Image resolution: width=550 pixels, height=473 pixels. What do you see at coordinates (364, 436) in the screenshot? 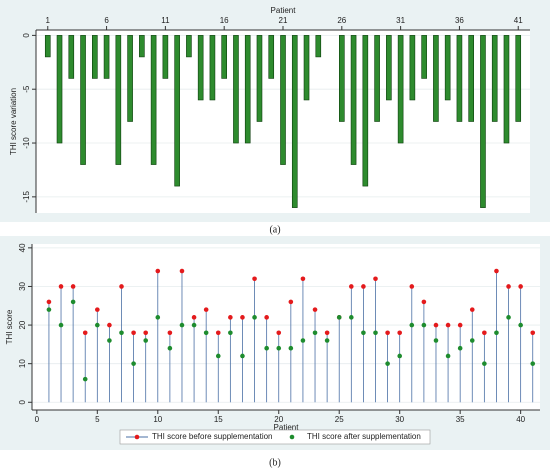
I see `legend-label: THI score after supplementation` at bounding box center [364, 436].